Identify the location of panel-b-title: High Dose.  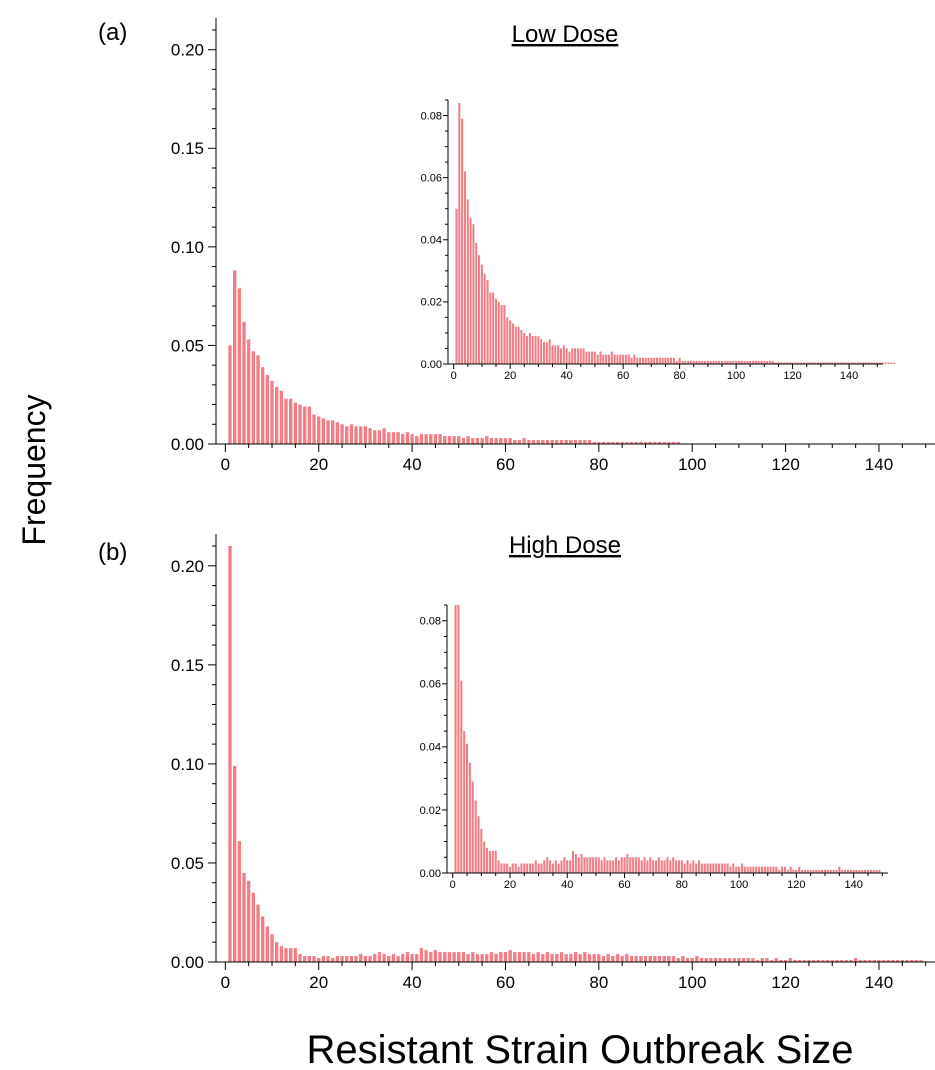
(565, 545).